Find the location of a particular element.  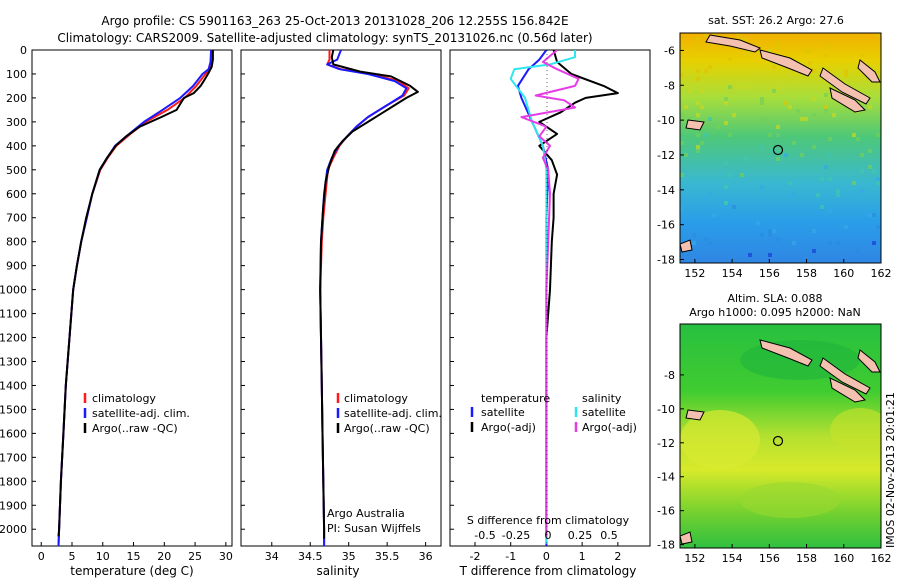

sla-map-field is located at coordinates (780, 436).